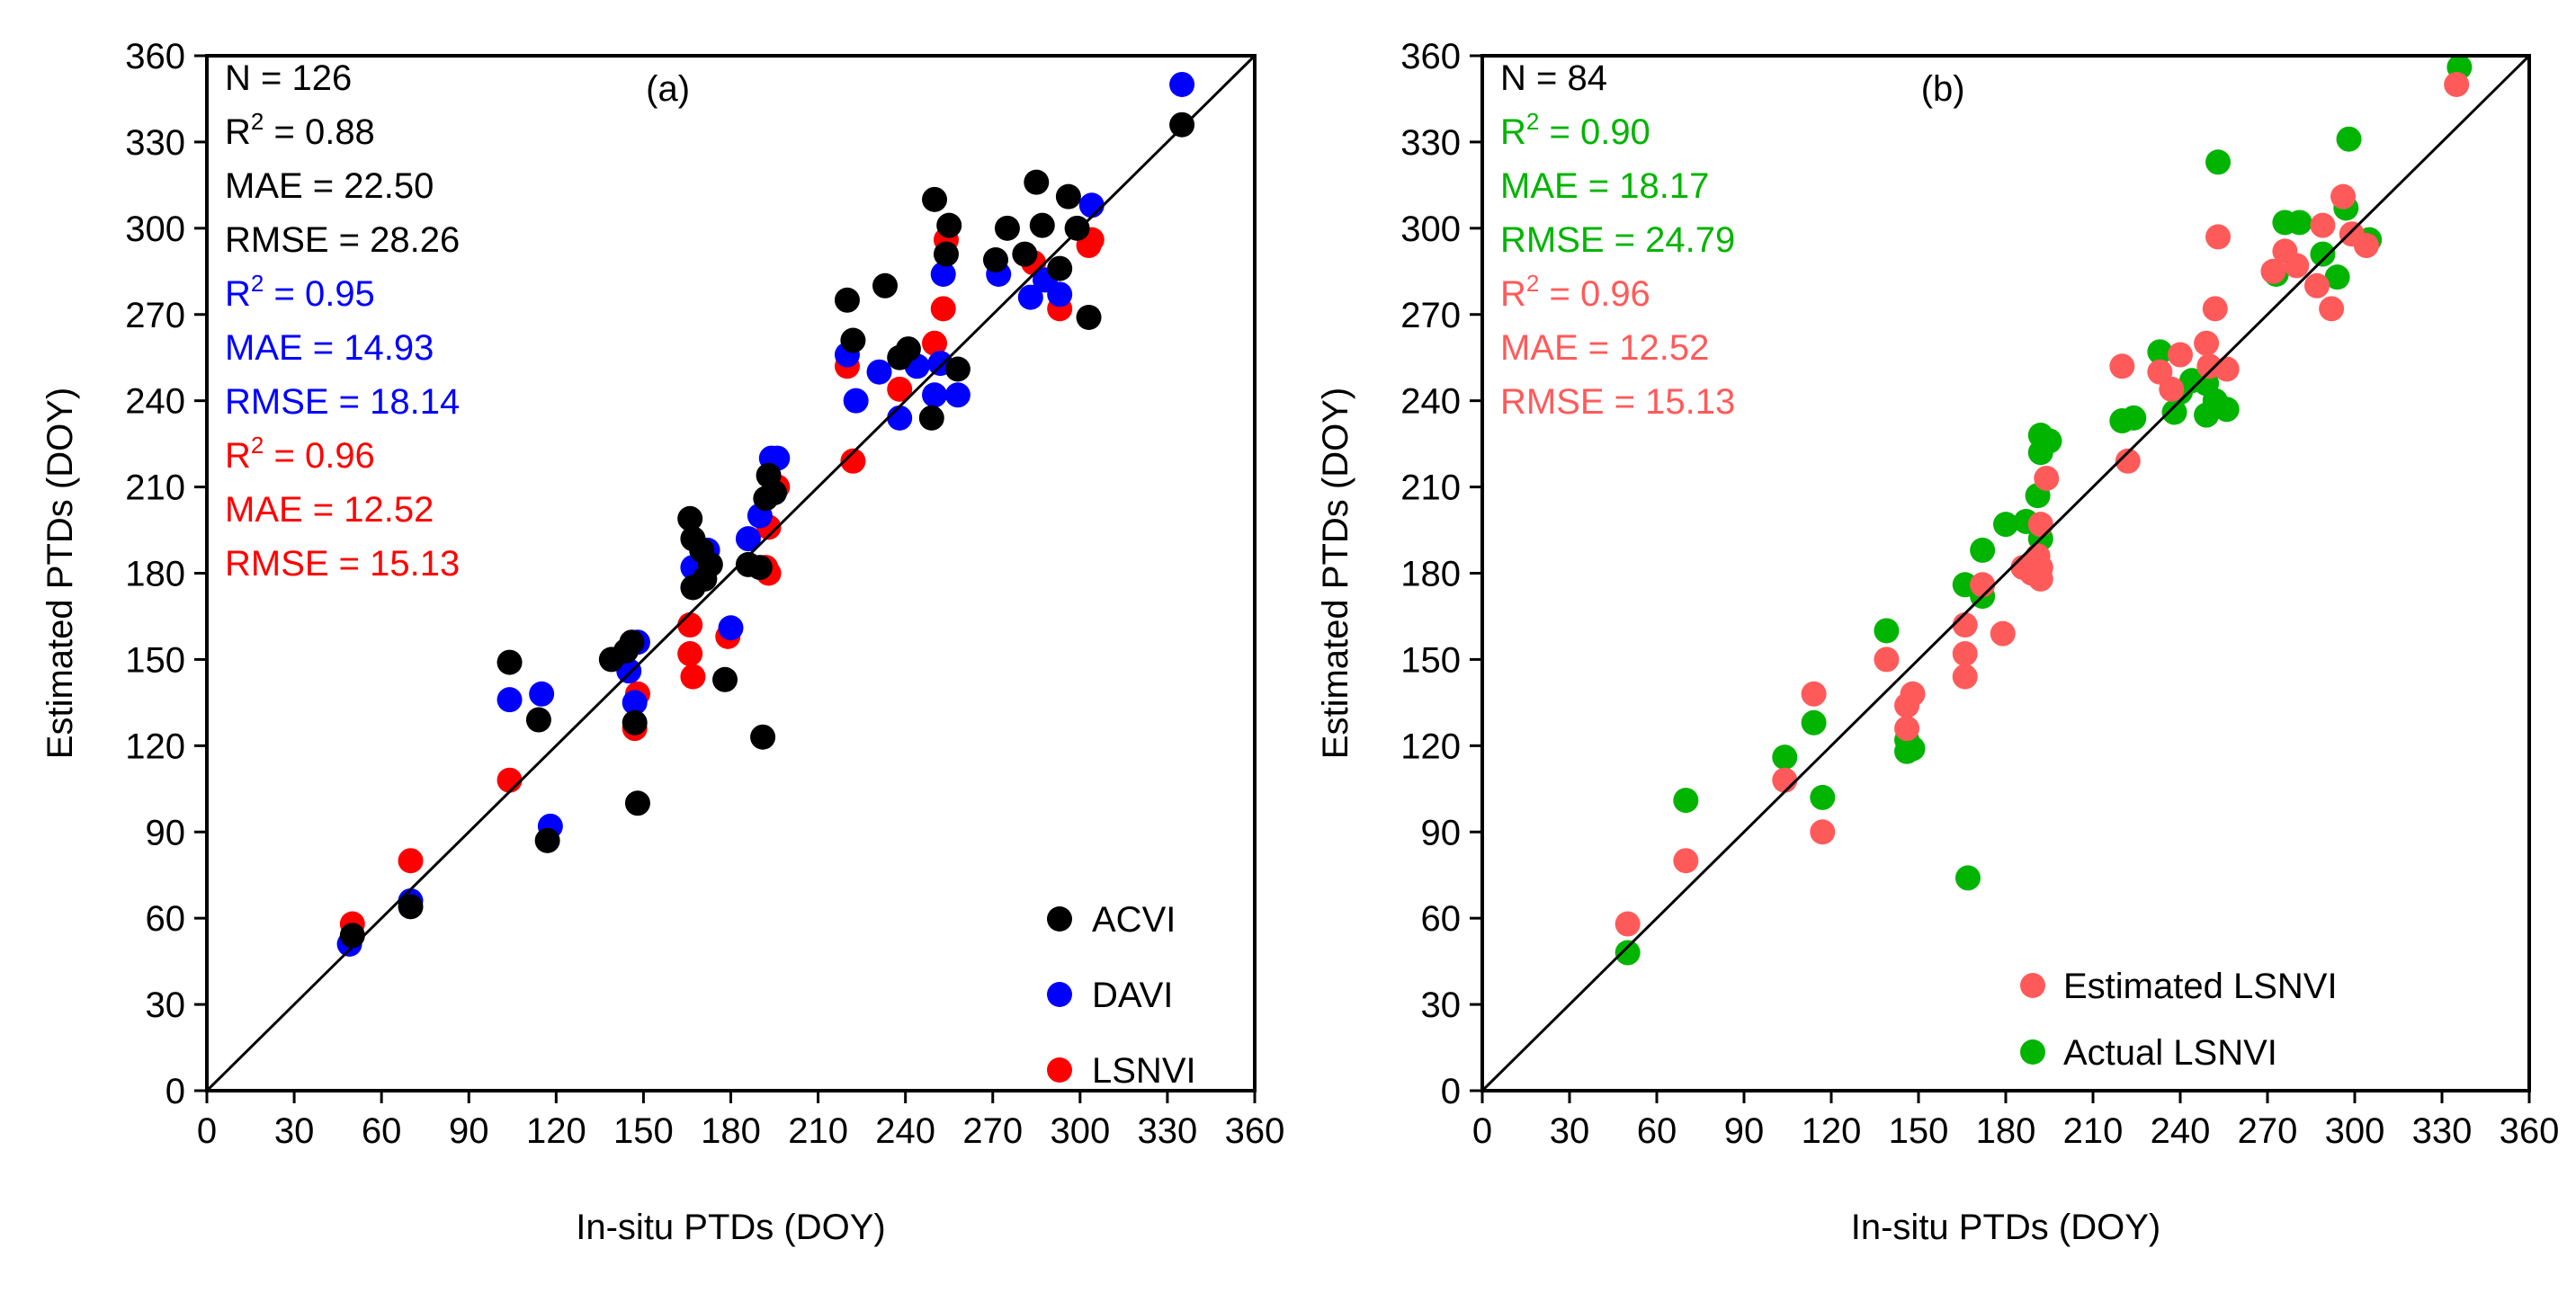  Describe the element at coordinates (300, 454) in the screenshot. I see `stat-line: R2 = 0.96` at that location.